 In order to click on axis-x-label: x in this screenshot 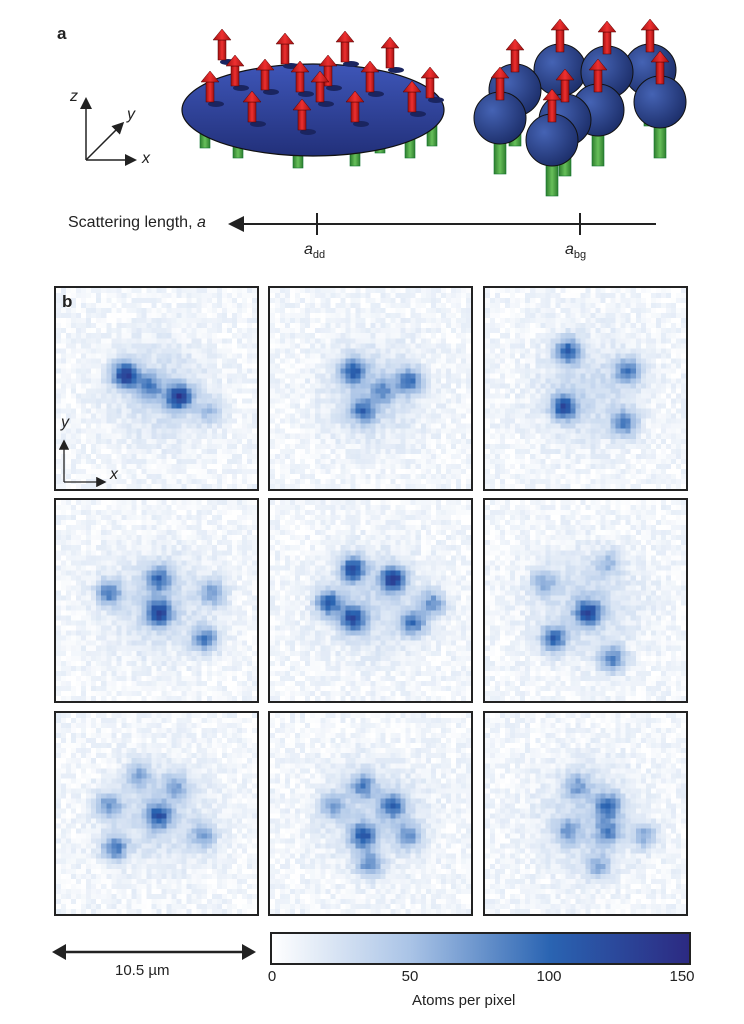, I will do `click(146, 158)`.